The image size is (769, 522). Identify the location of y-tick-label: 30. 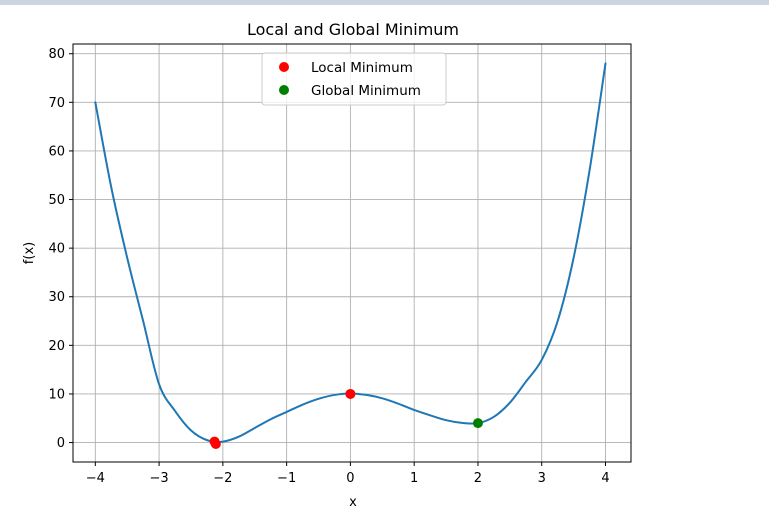
(56, 297).